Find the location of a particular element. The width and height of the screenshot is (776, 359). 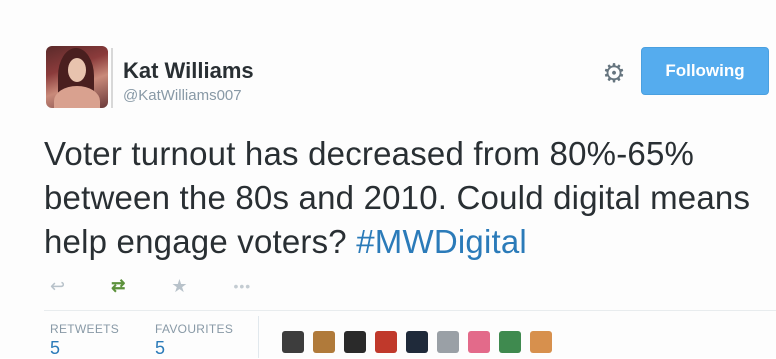

hashtag-link: #MWDigital is located at coordinates (441, 241).